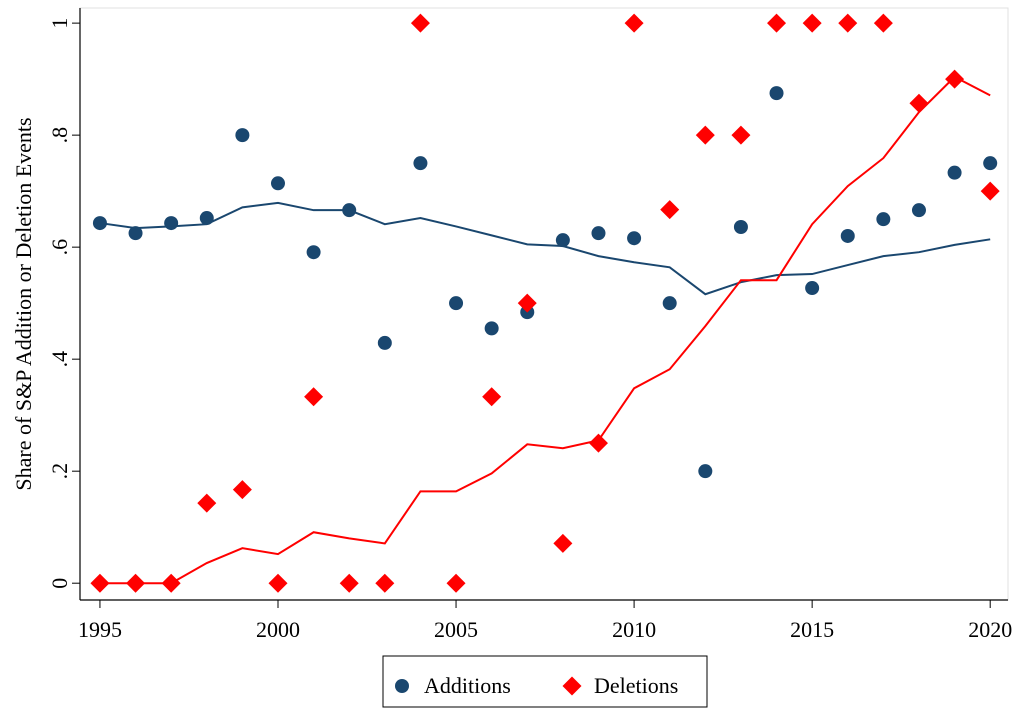  I want to click on y-axis-title: Share of S&P Addition or Deletion Events, so click(23, 303).